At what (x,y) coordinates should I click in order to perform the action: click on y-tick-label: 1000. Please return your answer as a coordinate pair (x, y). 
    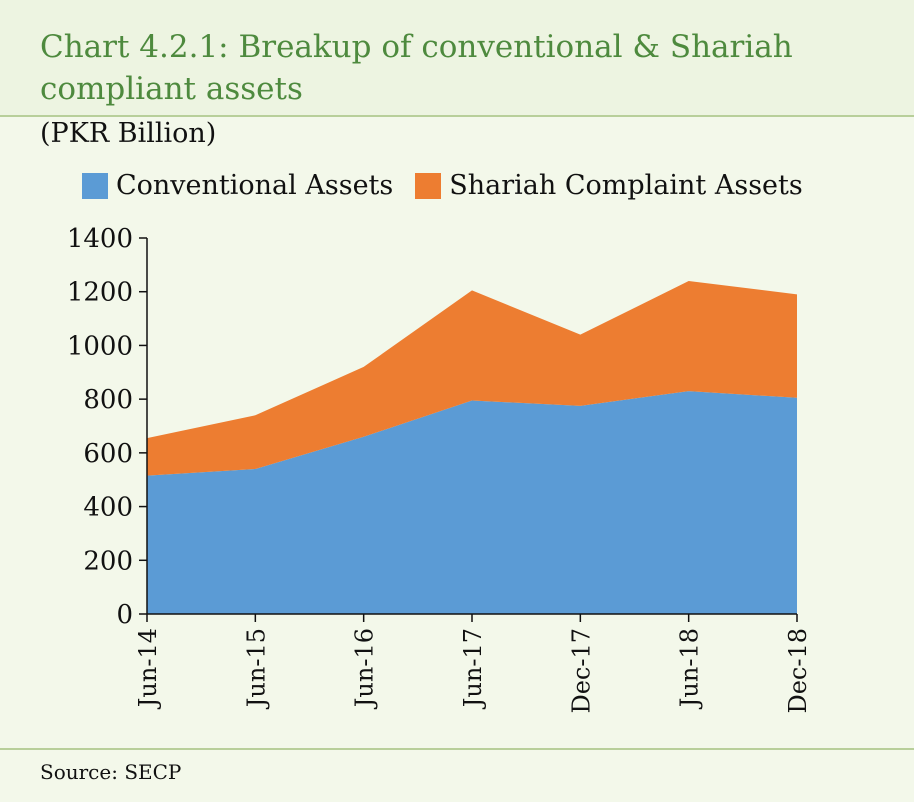
    Looking at the image, I should click on (100, 346).